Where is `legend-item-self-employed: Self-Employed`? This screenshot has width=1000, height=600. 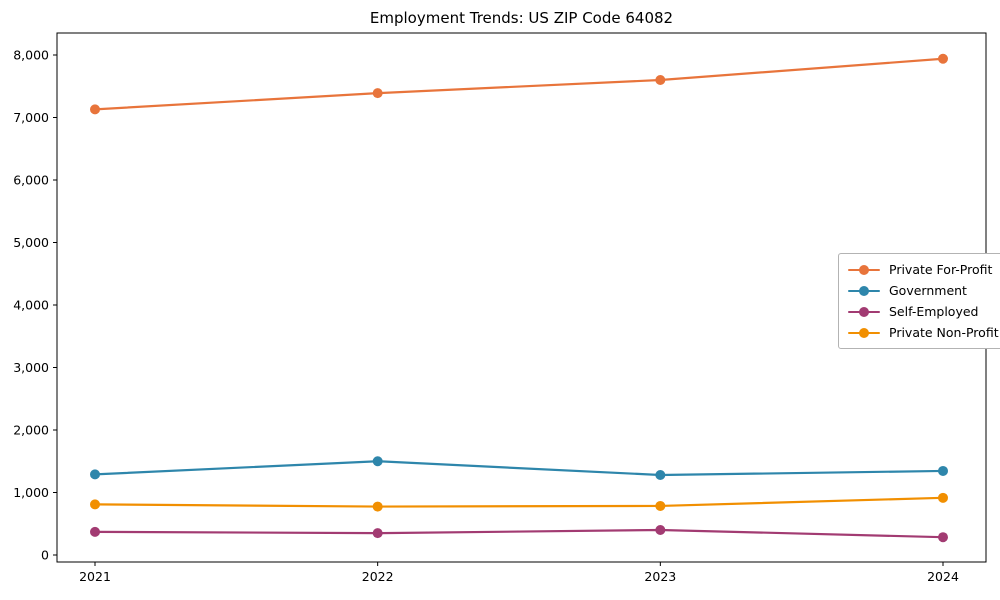 legend-item-self-employed: Self-Employed is located at coordinates (923, 311).